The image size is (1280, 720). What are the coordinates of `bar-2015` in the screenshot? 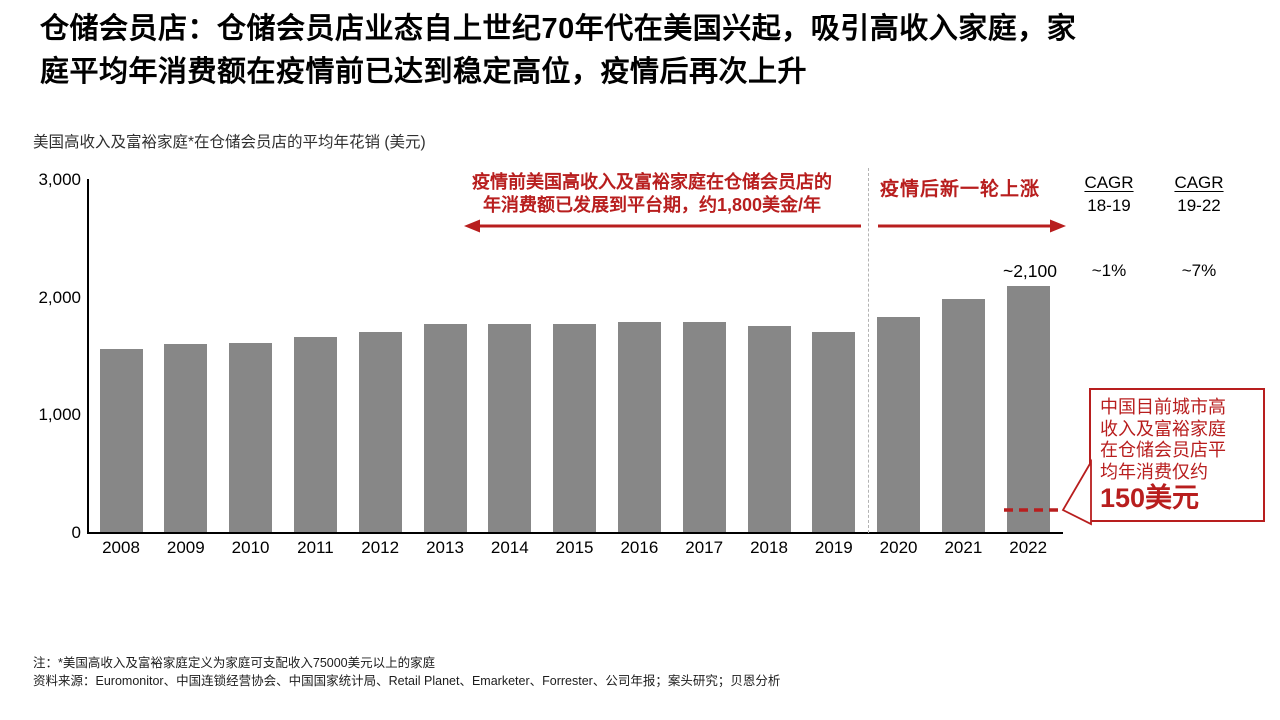 It's located at (575, 428).